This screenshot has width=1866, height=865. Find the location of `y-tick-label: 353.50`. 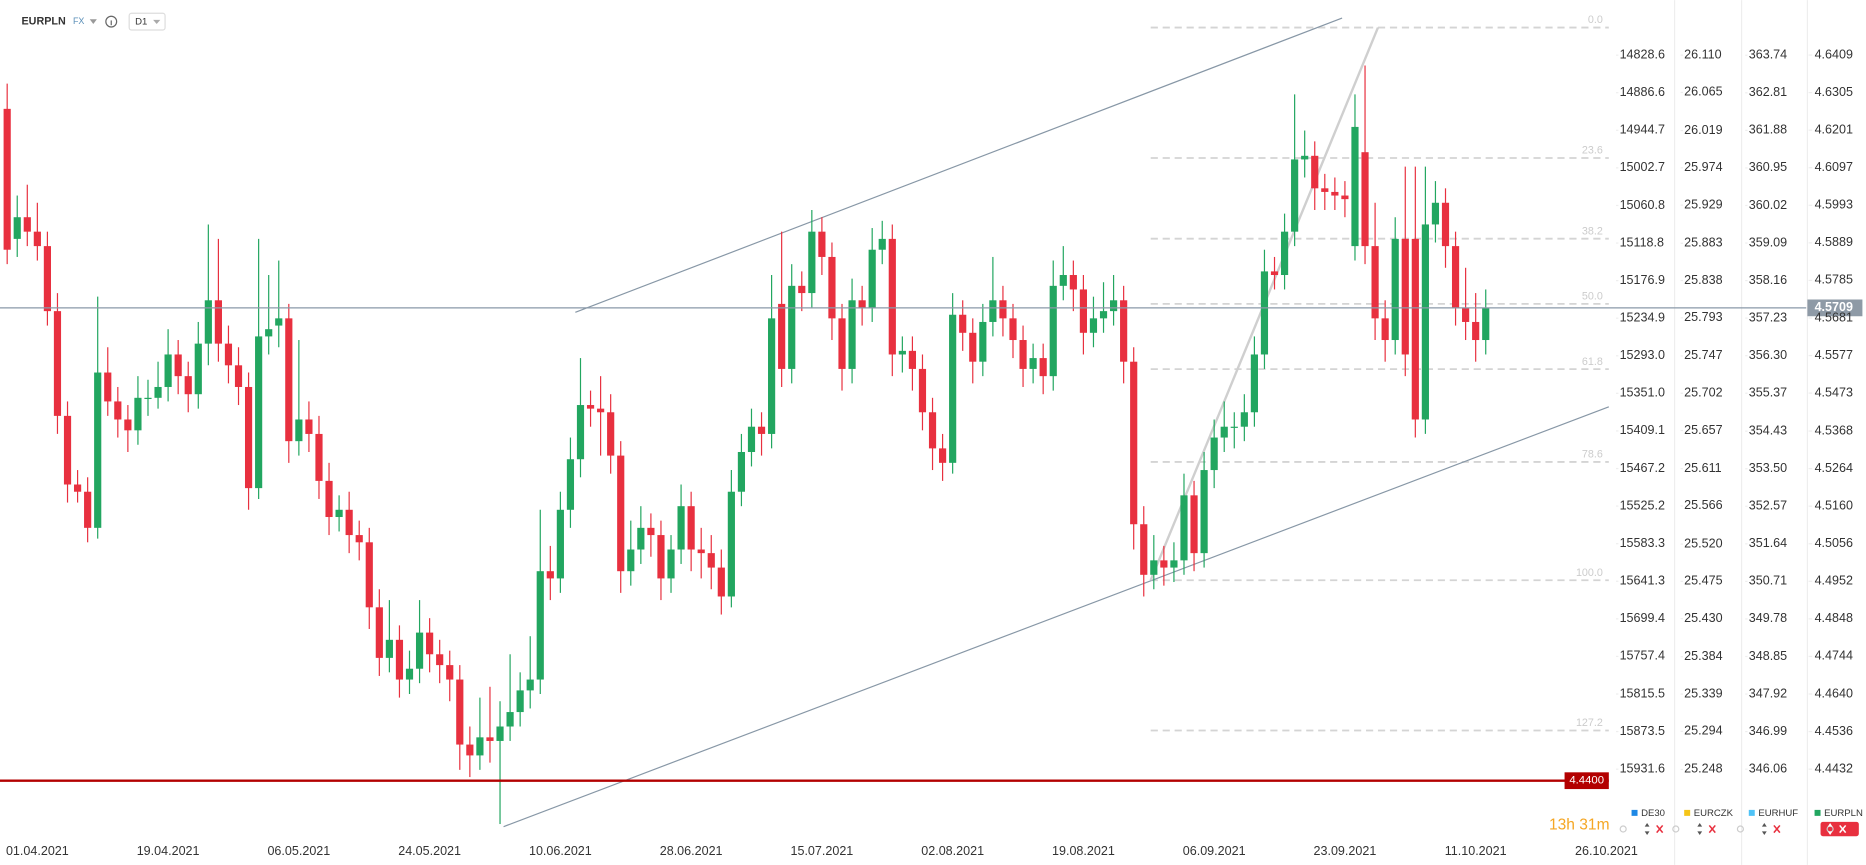

y-tick-label: 353.50 is located at coordinates (1768, 468).